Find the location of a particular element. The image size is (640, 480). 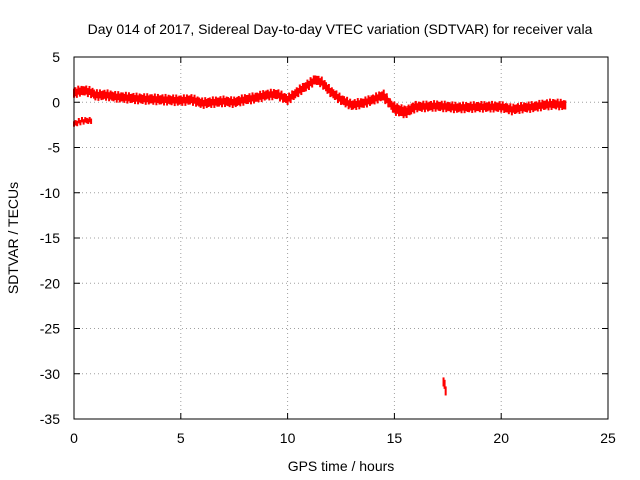

y-tick-label: -20 is located at coordinates (50, 283).